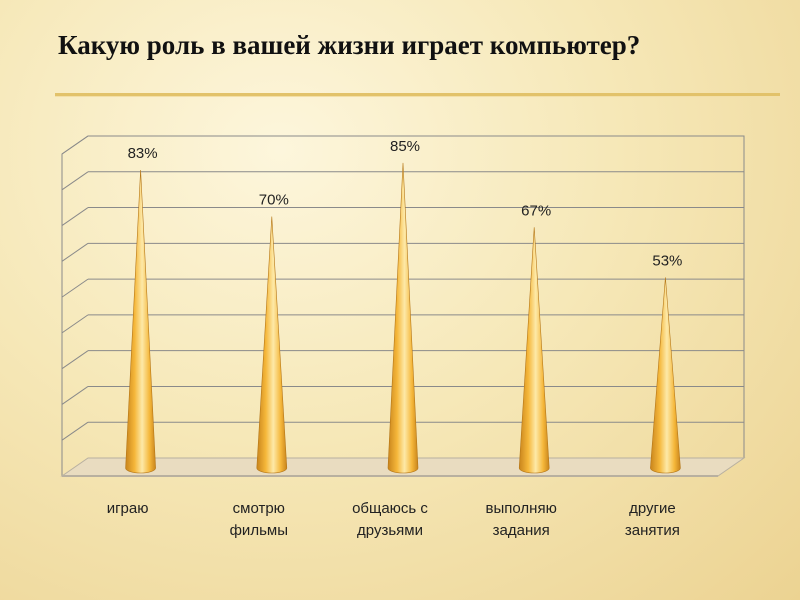 This screenshot has width=800, height=600. What do you see at coordinates (390, 530) in the screenshot?
I see `category-label: друзьями` at bounding box center [390, 530].